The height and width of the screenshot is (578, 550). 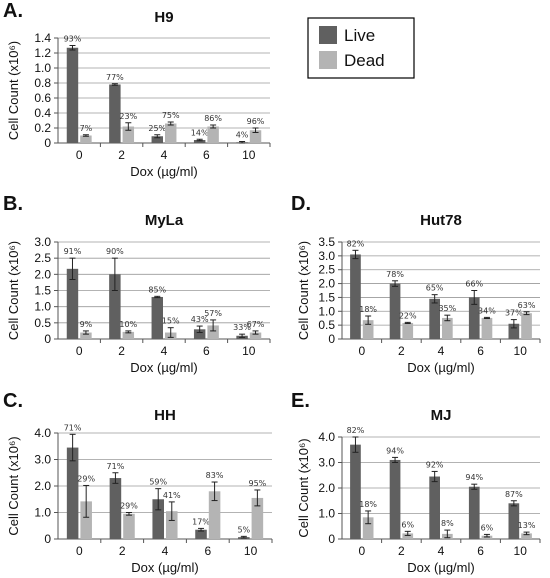 What do you see at coordinates (157, 289) in the screenshot?
I see `data-label: 85%` at bounding box center [157, 289].